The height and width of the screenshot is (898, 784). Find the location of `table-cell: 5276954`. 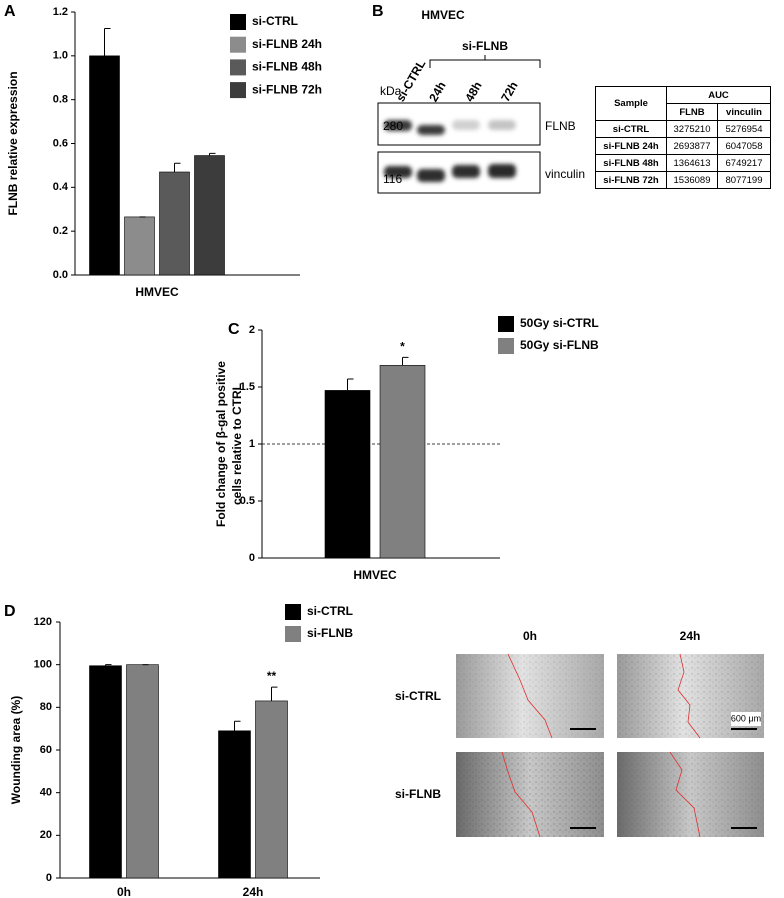

table-cell: 5276954 is located at coordinates (744, 129).